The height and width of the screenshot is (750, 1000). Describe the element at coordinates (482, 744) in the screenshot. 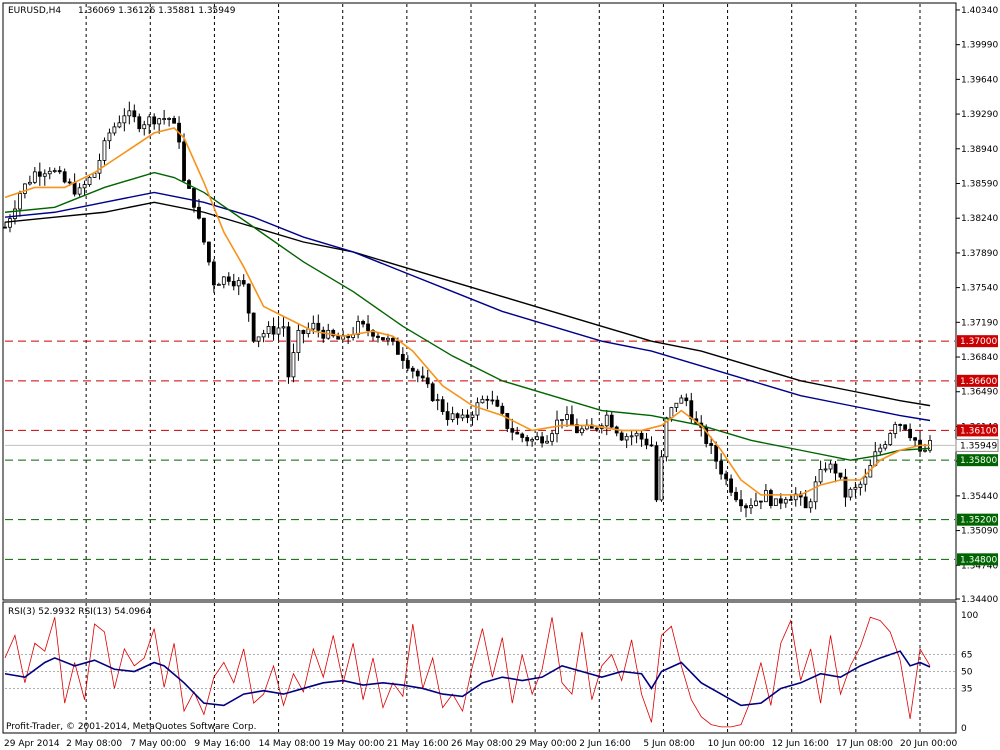

I see `time-tick-label: 26 May 08:00` at that location.